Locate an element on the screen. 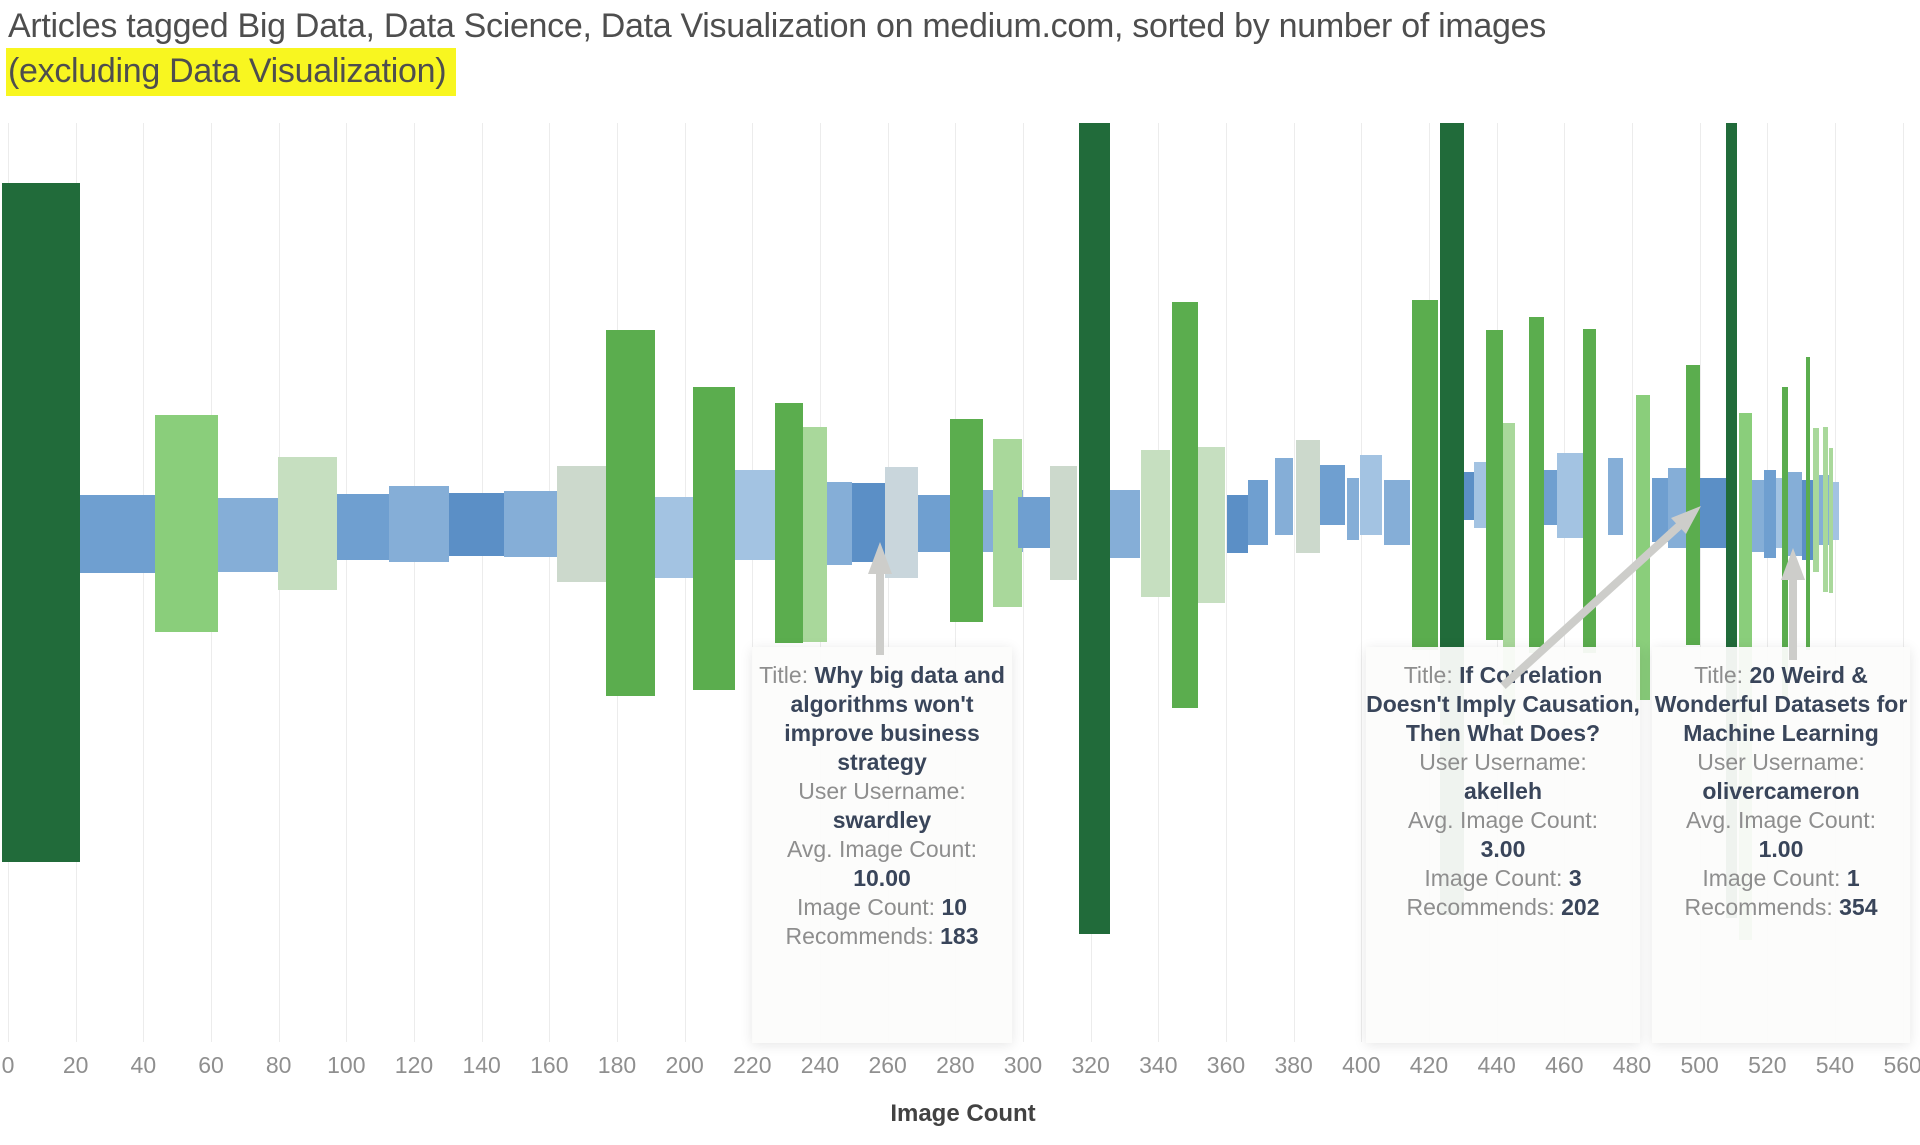 The width and height of the screenshot is (1920, 1145). x-tick-label: 120 is located at coordinates (414, 1065).